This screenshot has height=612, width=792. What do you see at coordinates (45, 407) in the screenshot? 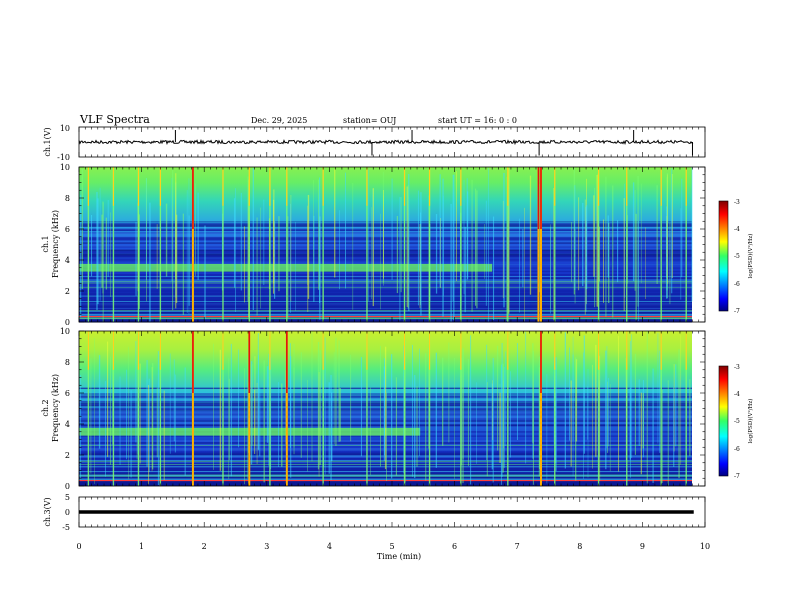
I see `spectrogram-ch2-channel-label: ch.2` at bounding box center [45, 407].